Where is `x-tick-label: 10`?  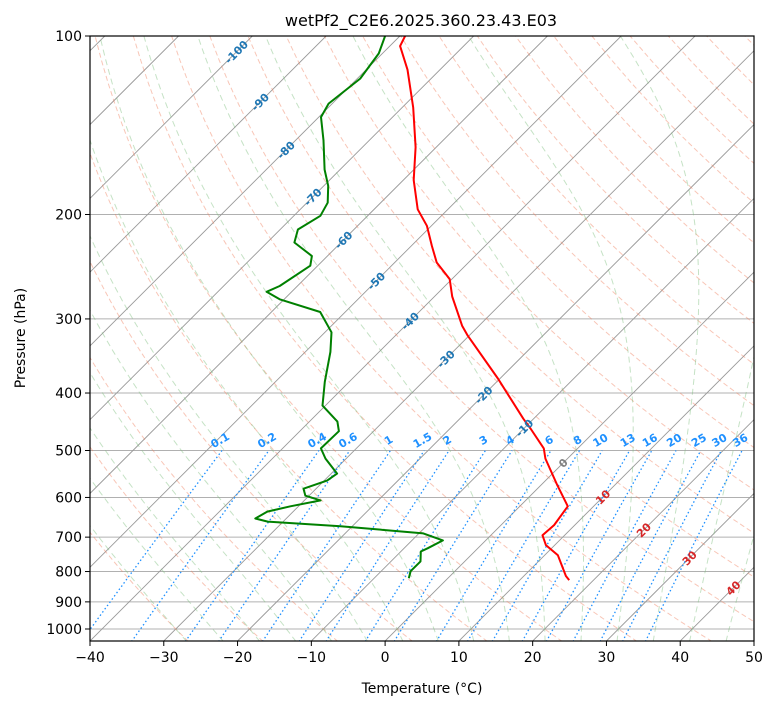 x-tick-label: 10 is located at coordinates (459, 658).